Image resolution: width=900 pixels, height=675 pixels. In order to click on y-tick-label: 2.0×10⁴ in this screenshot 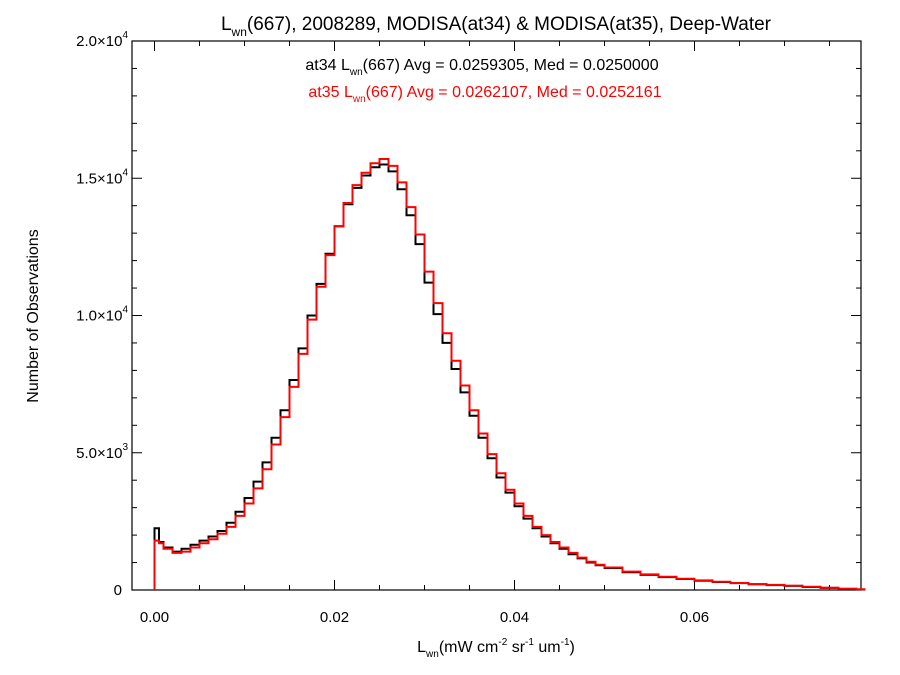, I will do `click(102, 40)`.